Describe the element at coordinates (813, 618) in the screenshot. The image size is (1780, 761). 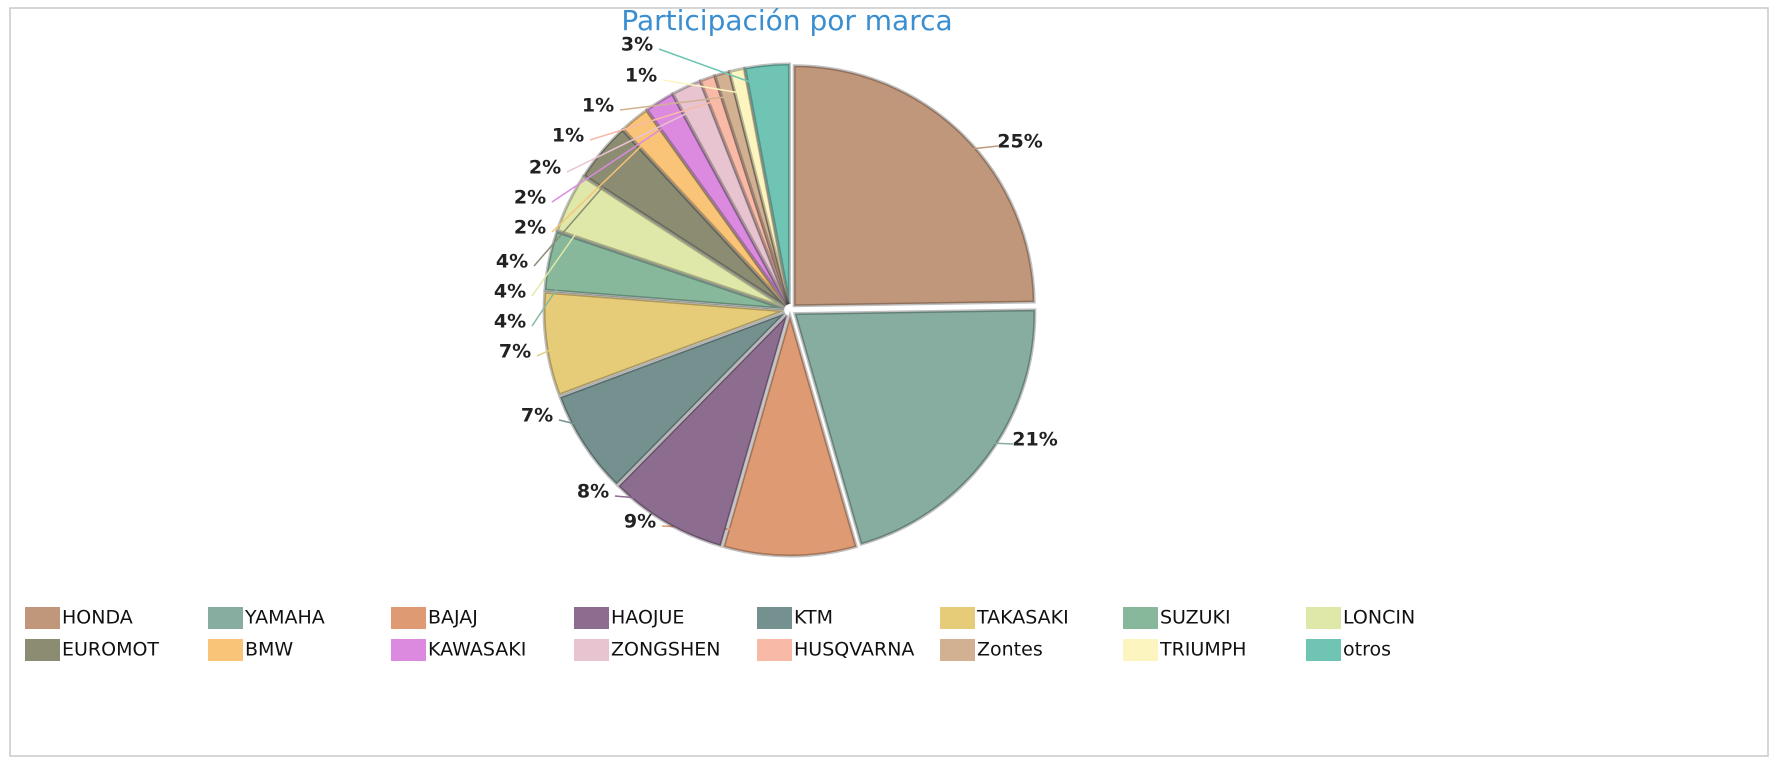
I see `legend-label: KTM` at that location.